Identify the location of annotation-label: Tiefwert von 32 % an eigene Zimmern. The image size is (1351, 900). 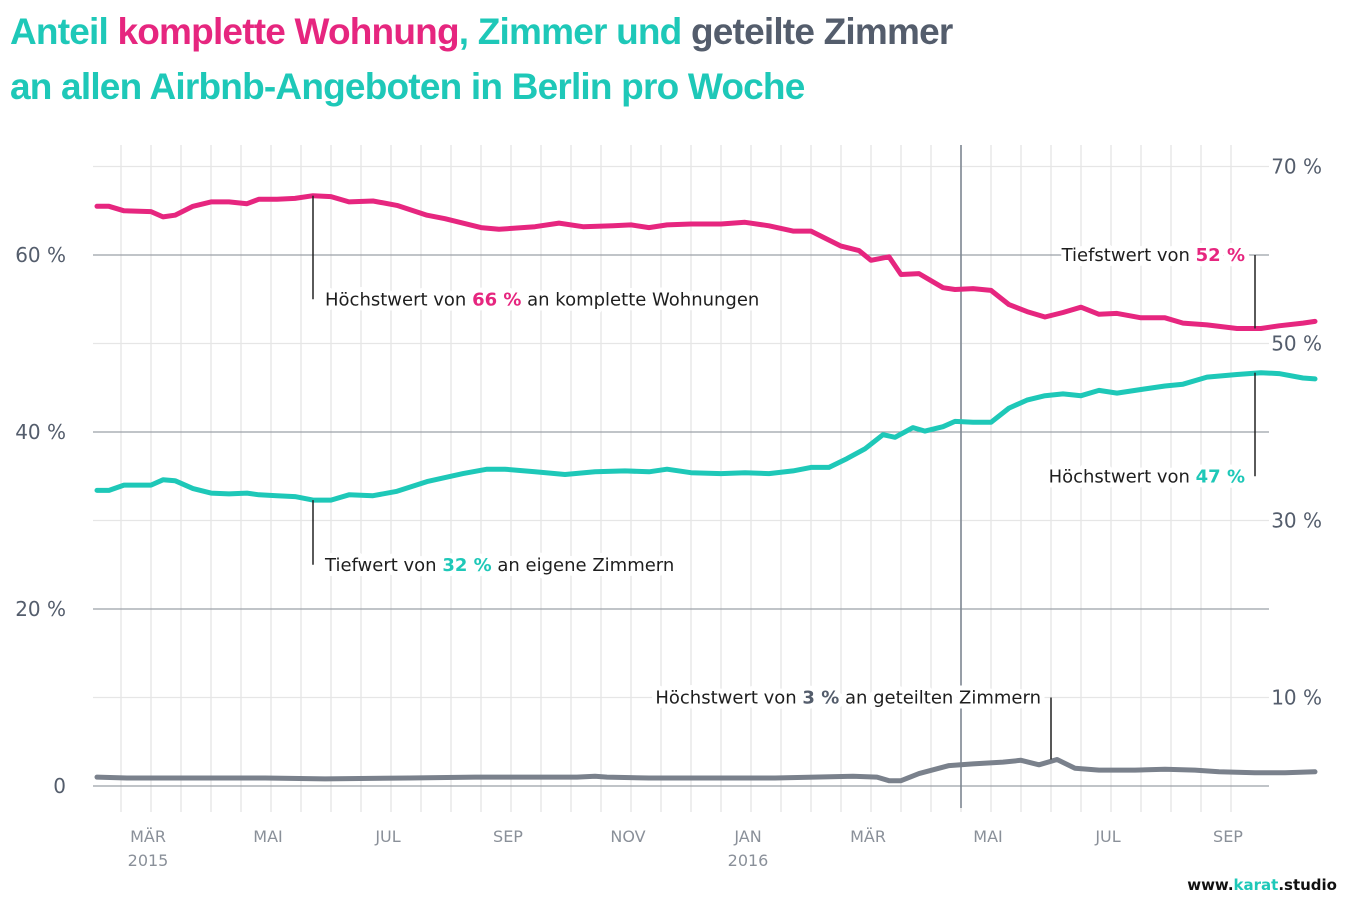
(499, 565).